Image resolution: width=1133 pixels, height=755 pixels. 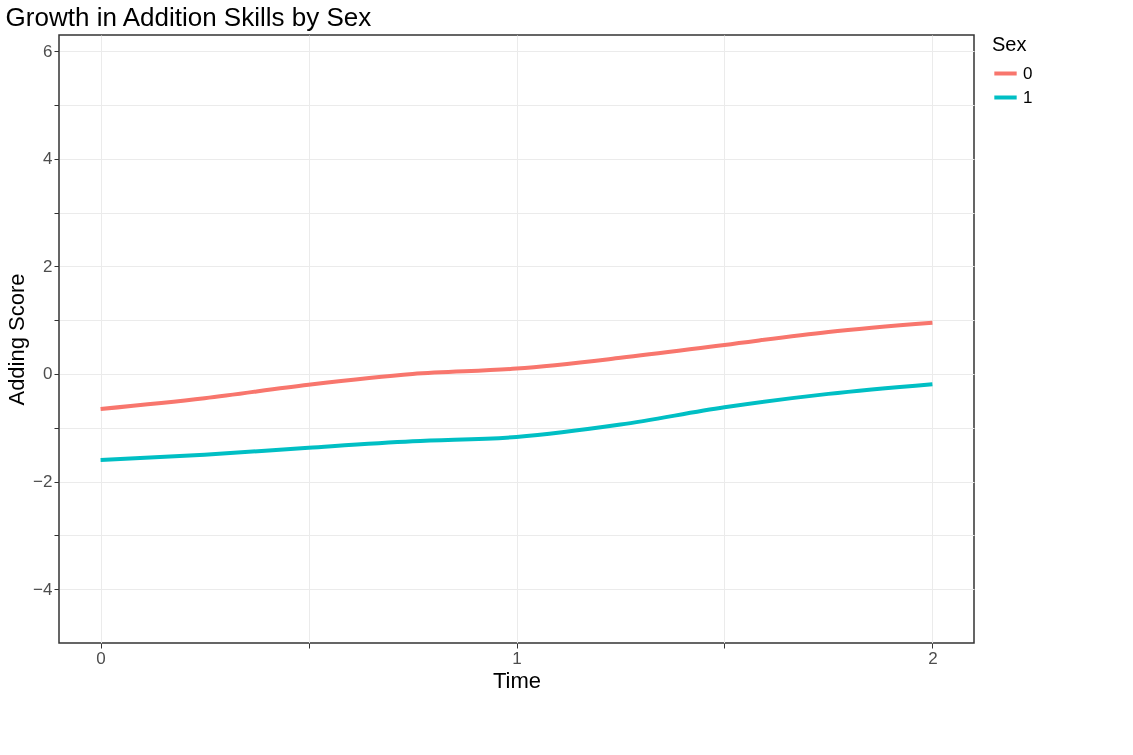 What do you see at coordinates (101, 658) in the screenshot?
I see `x-tick-label: 0` at bounding box center [101, 658].